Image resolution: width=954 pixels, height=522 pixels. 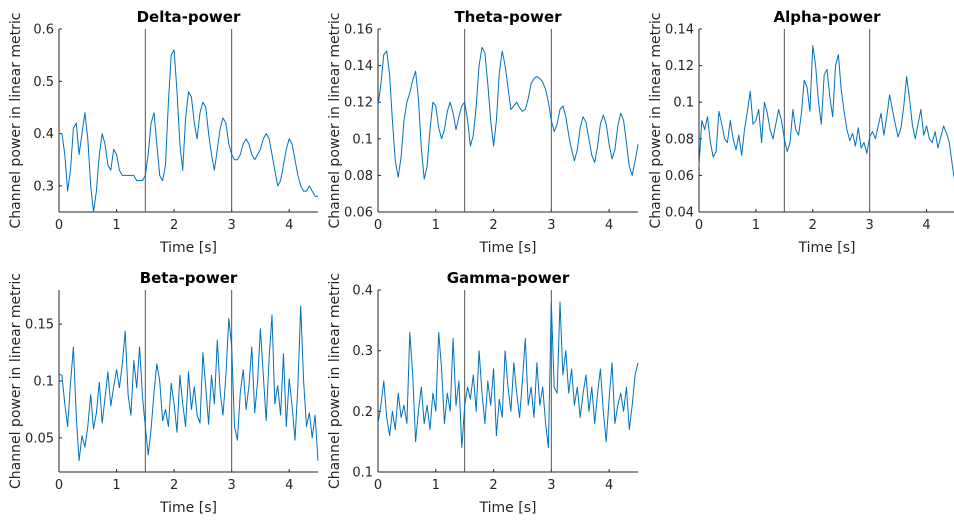 What do you see at coordinates (362, 412) in the screenshot?
I see `y-tick-label: 0.2` at bounding box center [362, 412].